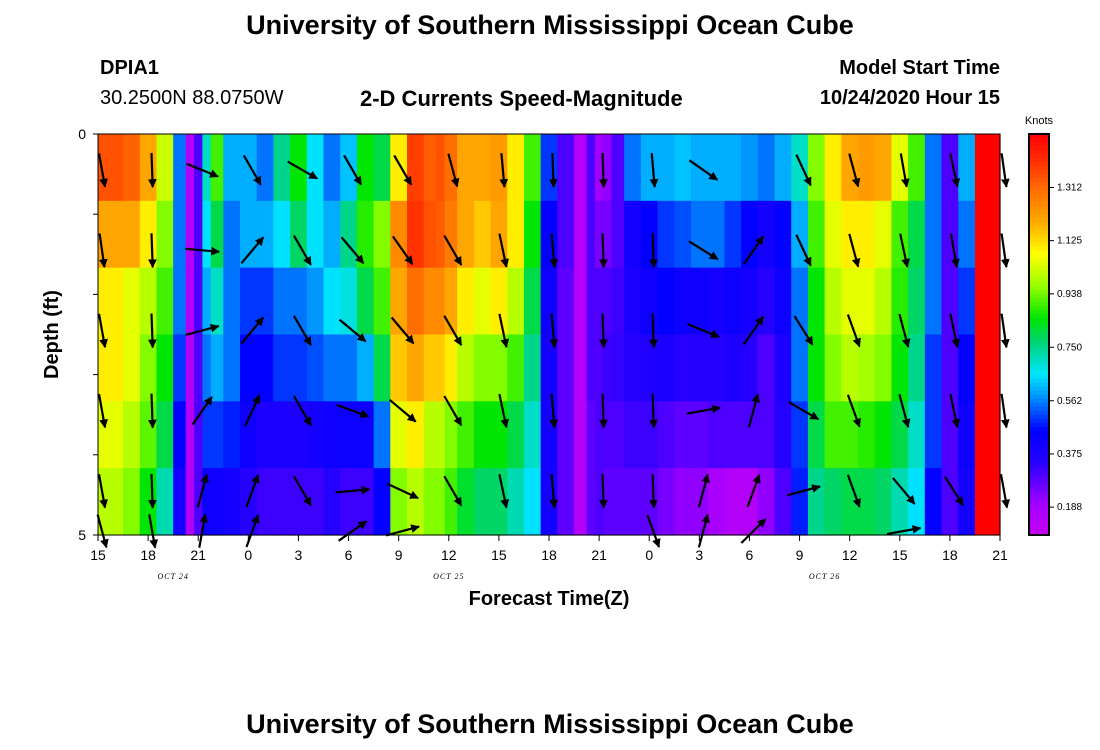  What do you see at coordinates (1069, 347) in the screenshot?
I see `colorbar-tick-label: 0.750` at bounding box center [1069, 347].